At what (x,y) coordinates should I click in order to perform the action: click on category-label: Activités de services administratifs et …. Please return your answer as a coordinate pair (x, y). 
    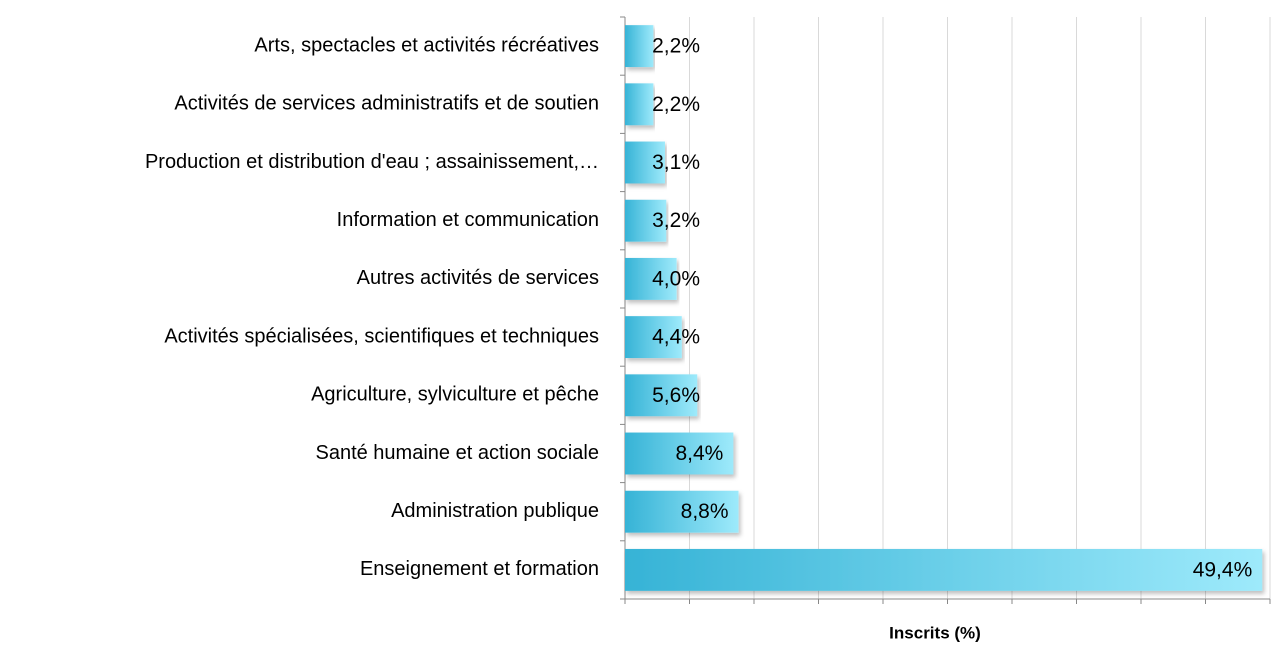
    Looking at the image, I should click on (386, 104).